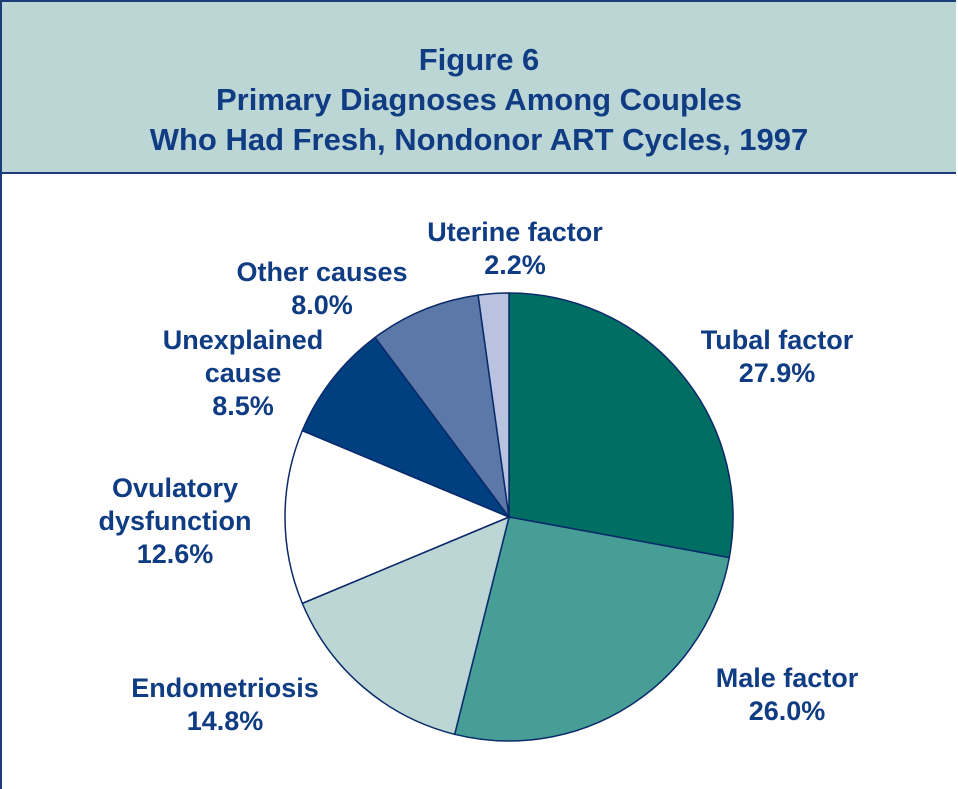  What do you see at coordinates (777, 340) in the screenshot?
I see `slice-label: Tubal factor` at bounding box center [777, 340].